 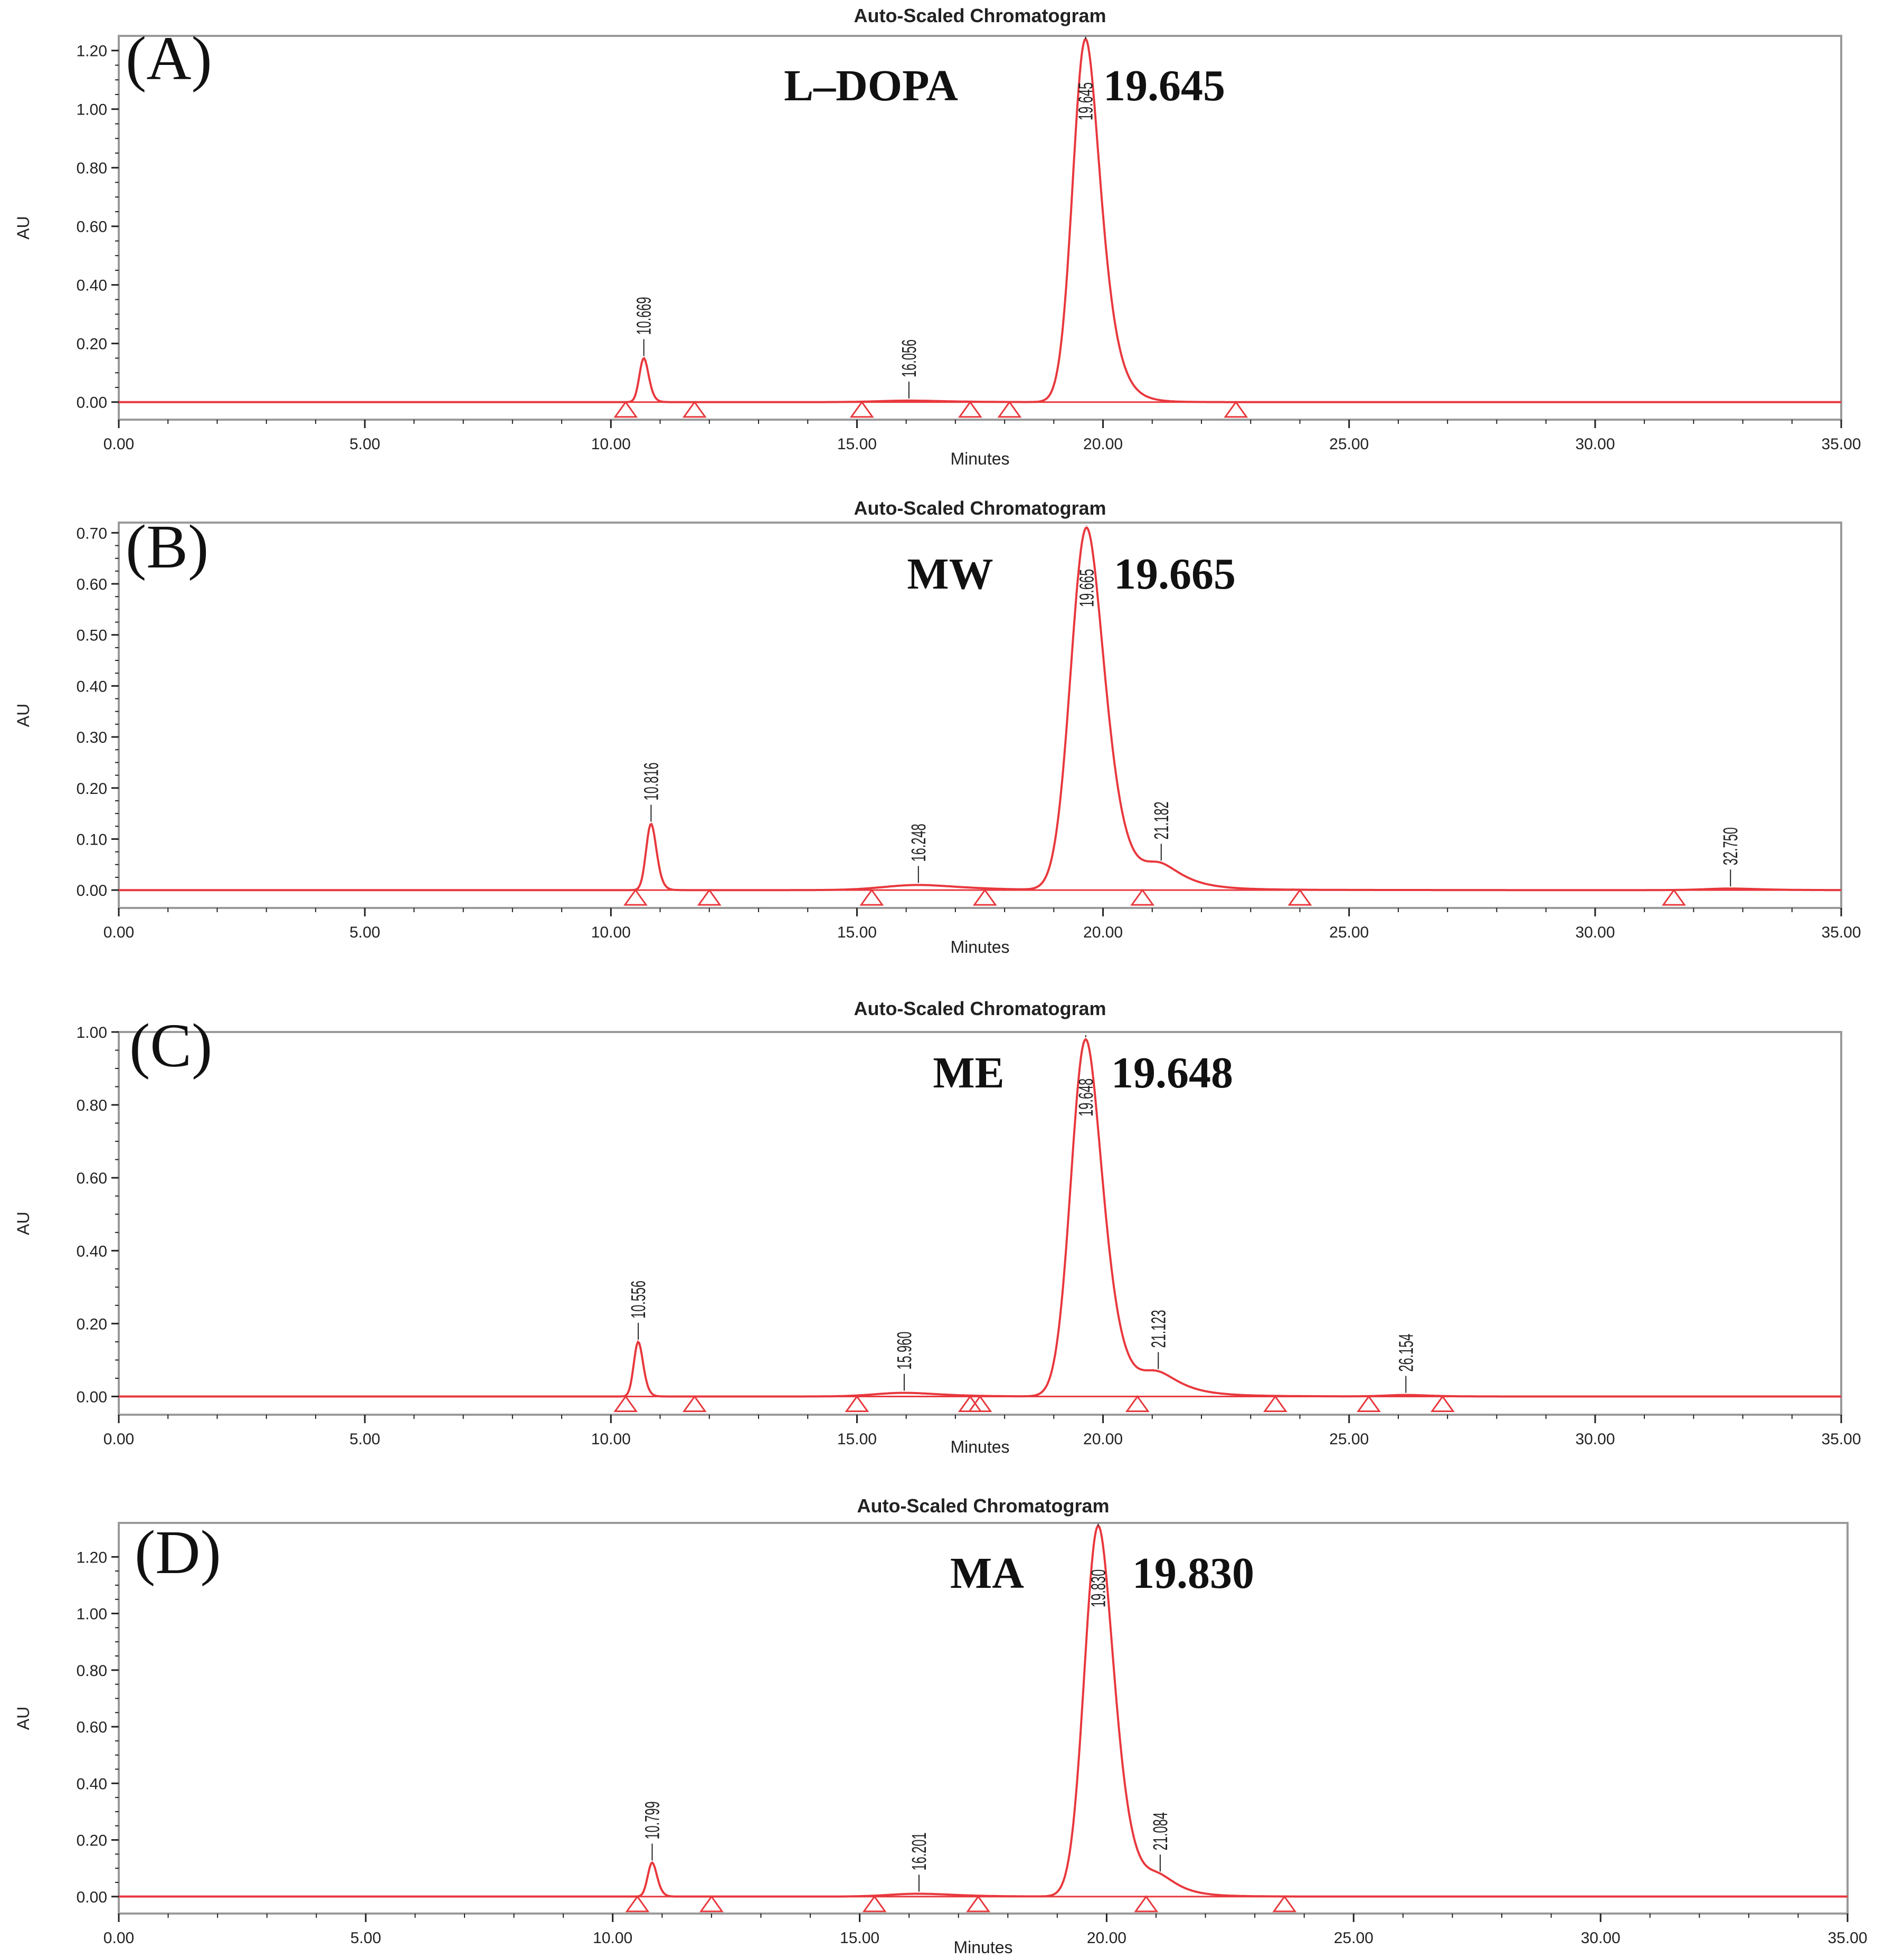 What do you see at coordinates (92, 890) in the screenshot?
I see `y-tick-label: 0.00` at bounding box center [92, 890].